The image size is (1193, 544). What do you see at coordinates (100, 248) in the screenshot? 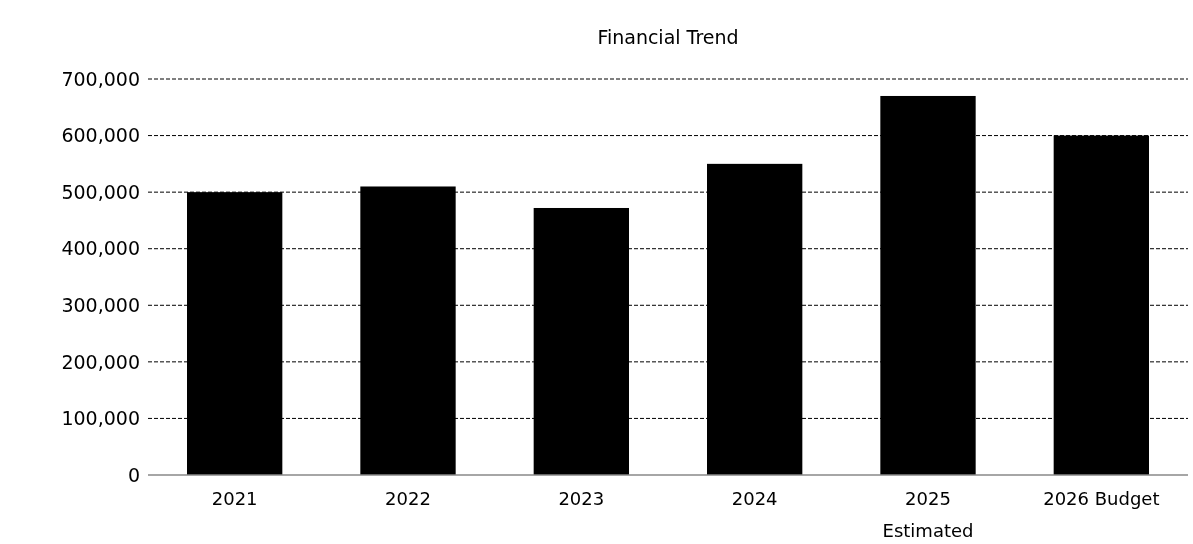
I see `y-tick-label: 400,000` at bounding box center [100, 248].